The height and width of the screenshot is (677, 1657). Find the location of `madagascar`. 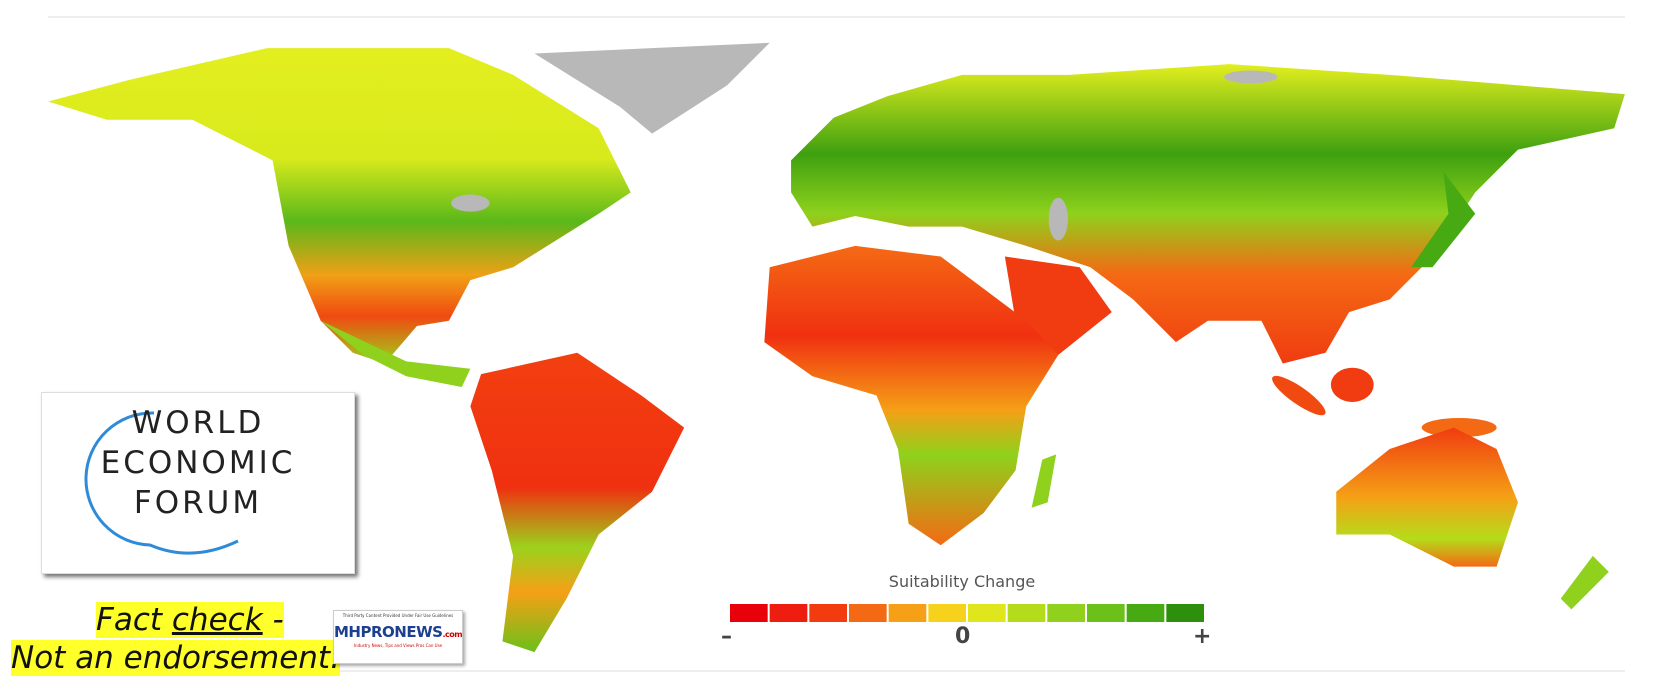

madagascar is located at coordinates (1044, 481).